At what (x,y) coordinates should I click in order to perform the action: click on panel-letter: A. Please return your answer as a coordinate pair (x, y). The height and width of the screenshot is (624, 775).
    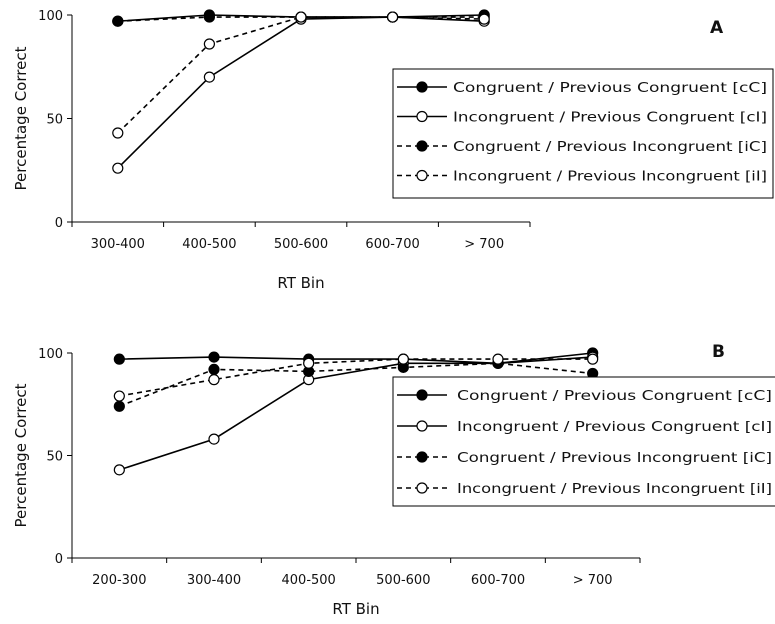
    Looking at the image, I should click on (717, 28).